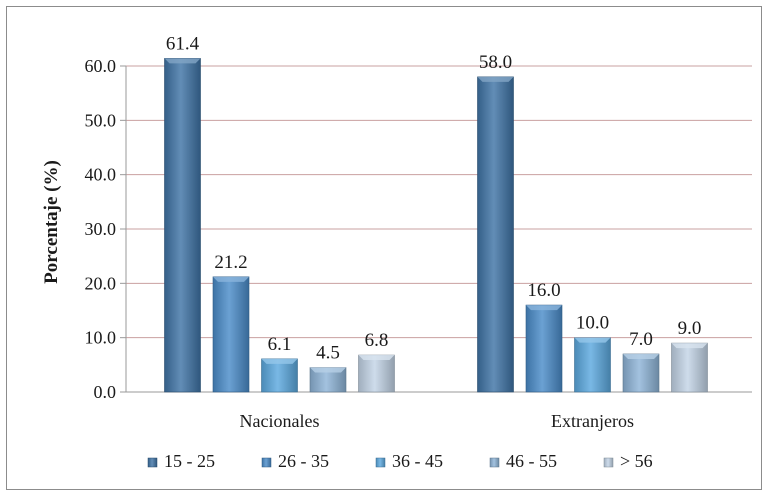  I want to click on y-tick-label: 10.0, so click(101, 338).